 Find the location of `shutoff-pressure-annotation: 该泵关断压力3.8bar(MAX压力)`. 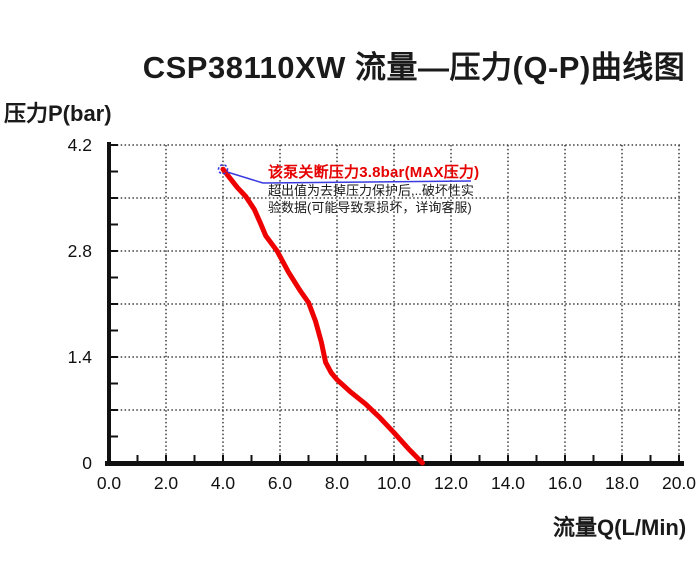

shutoff-pressure-annotation: 该泵关断压力3.8bar(MAX压力) is located at coordinates (374, 172).